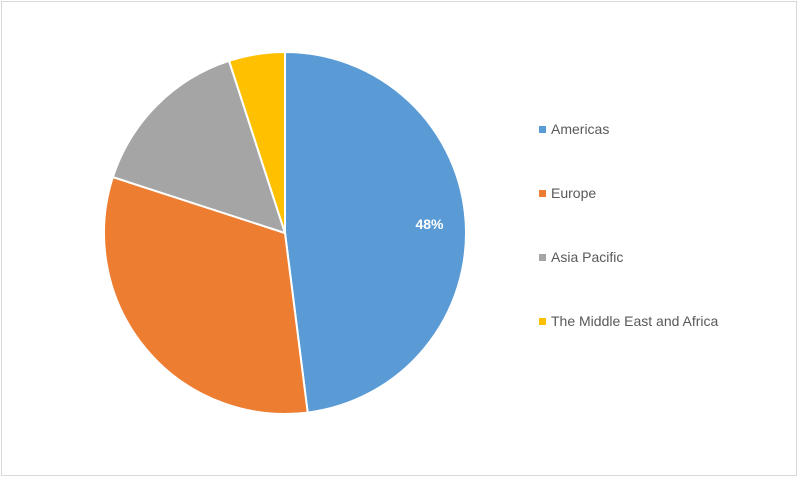 The image size is (800, 479). I want to click on legend-label-middle-east-africa: The Middle East and Africa, so click(635, 321).